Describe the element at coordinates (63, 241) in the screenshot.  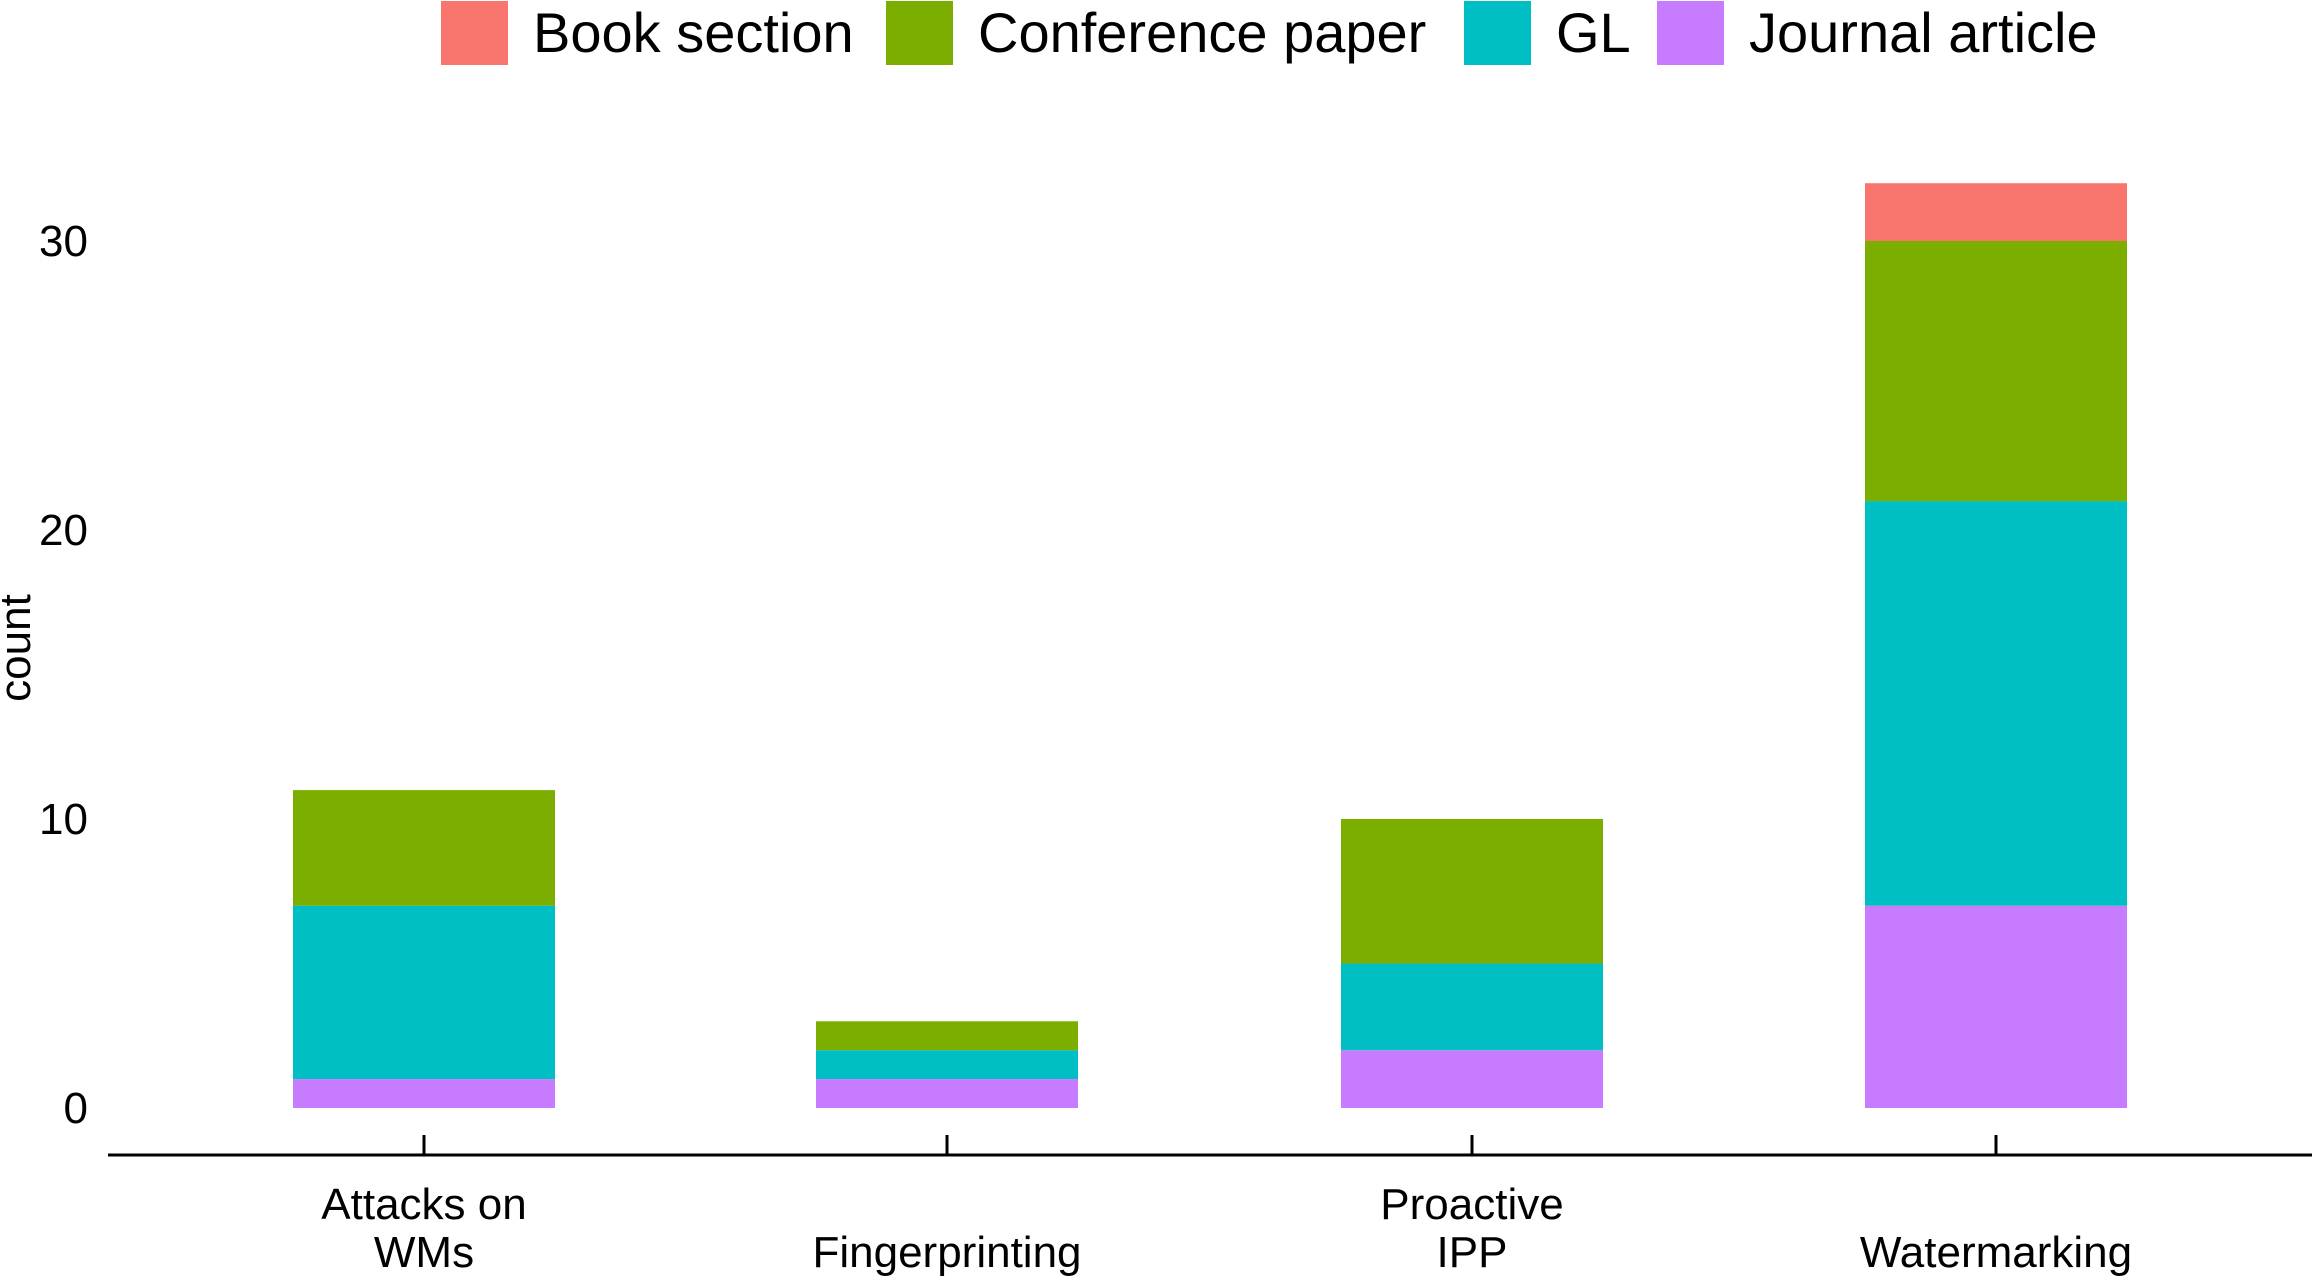
I see `y-tick-label: 30` at that location.